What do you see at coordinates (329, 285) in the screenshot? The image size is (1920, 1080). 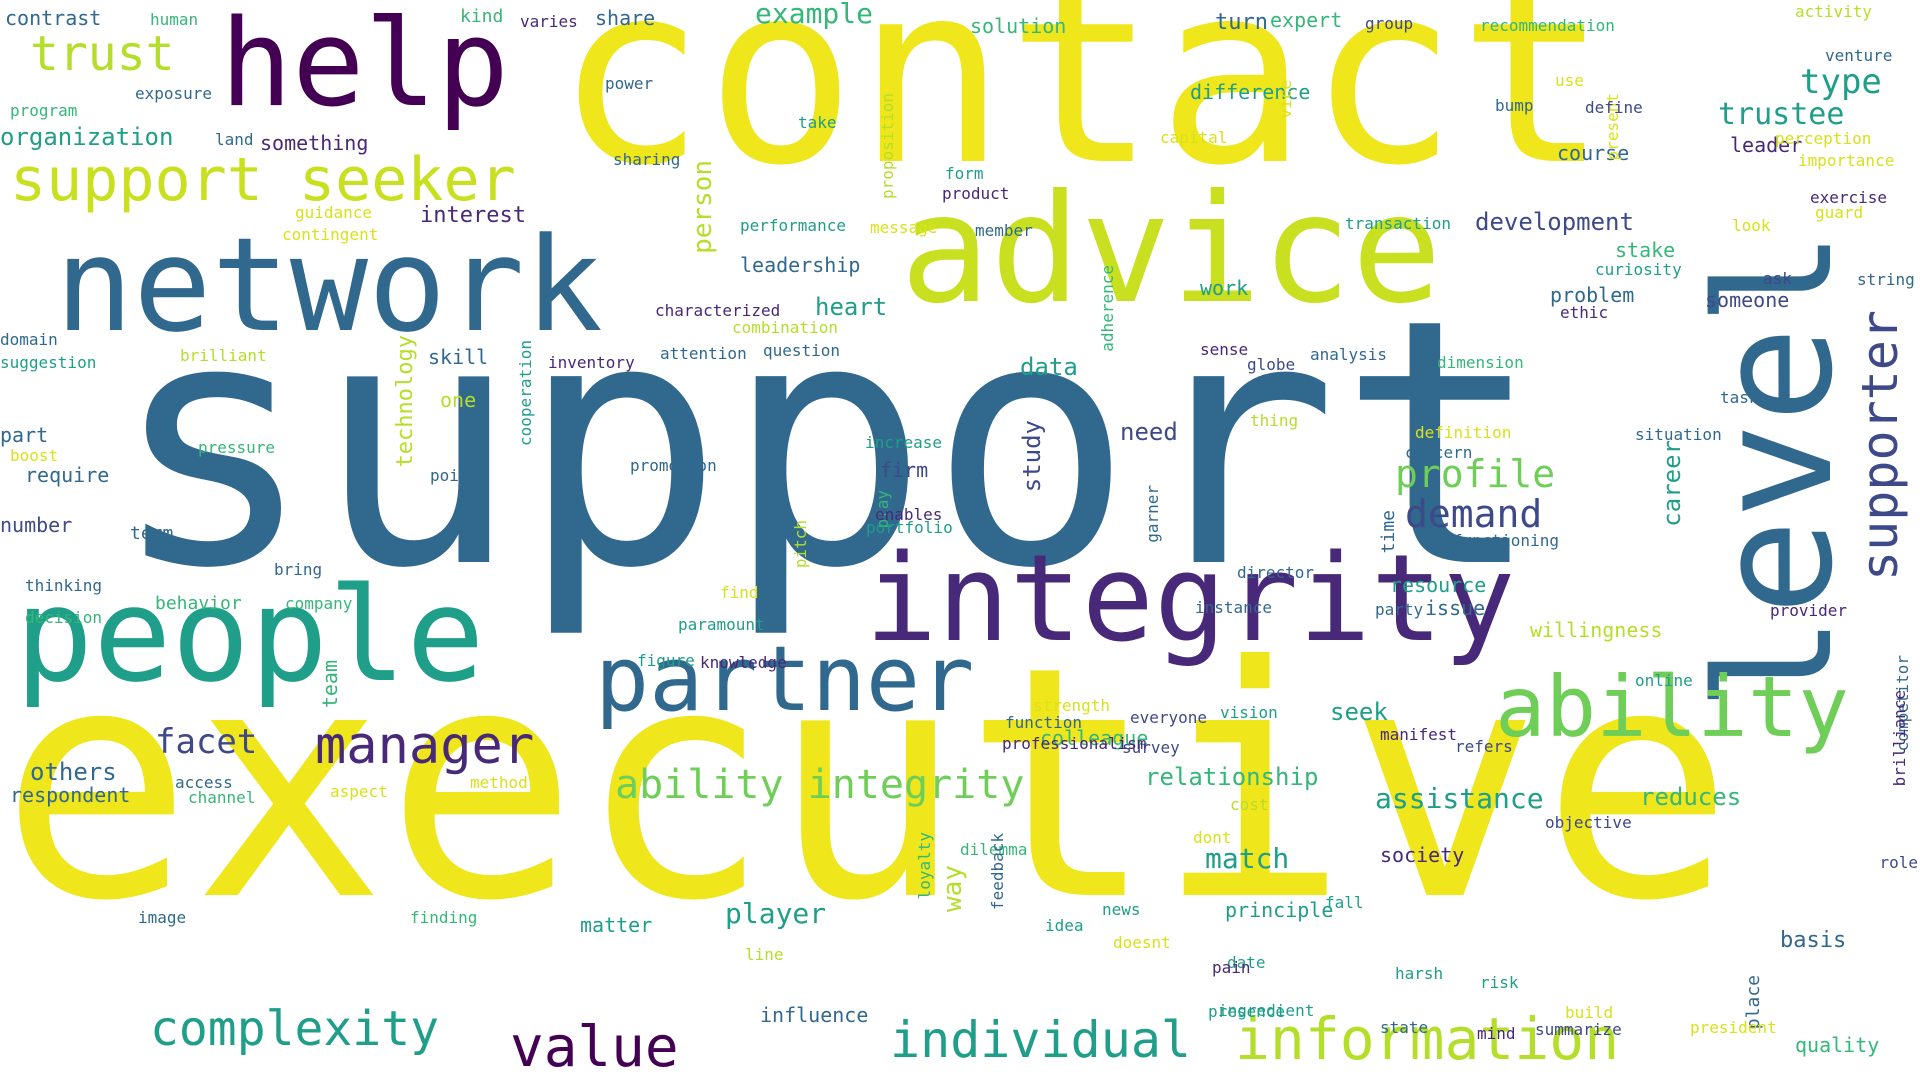 I see `word-network: network` at bounding box center [329, 285].